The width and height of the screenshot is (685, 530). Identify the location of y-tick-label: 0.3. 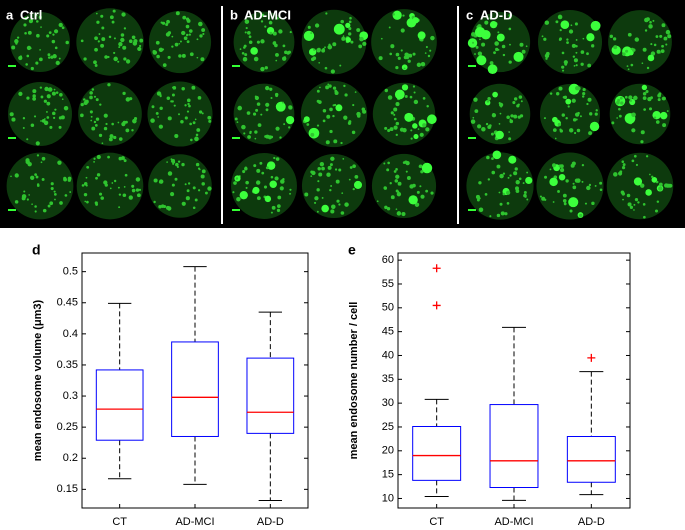
(70, 396).